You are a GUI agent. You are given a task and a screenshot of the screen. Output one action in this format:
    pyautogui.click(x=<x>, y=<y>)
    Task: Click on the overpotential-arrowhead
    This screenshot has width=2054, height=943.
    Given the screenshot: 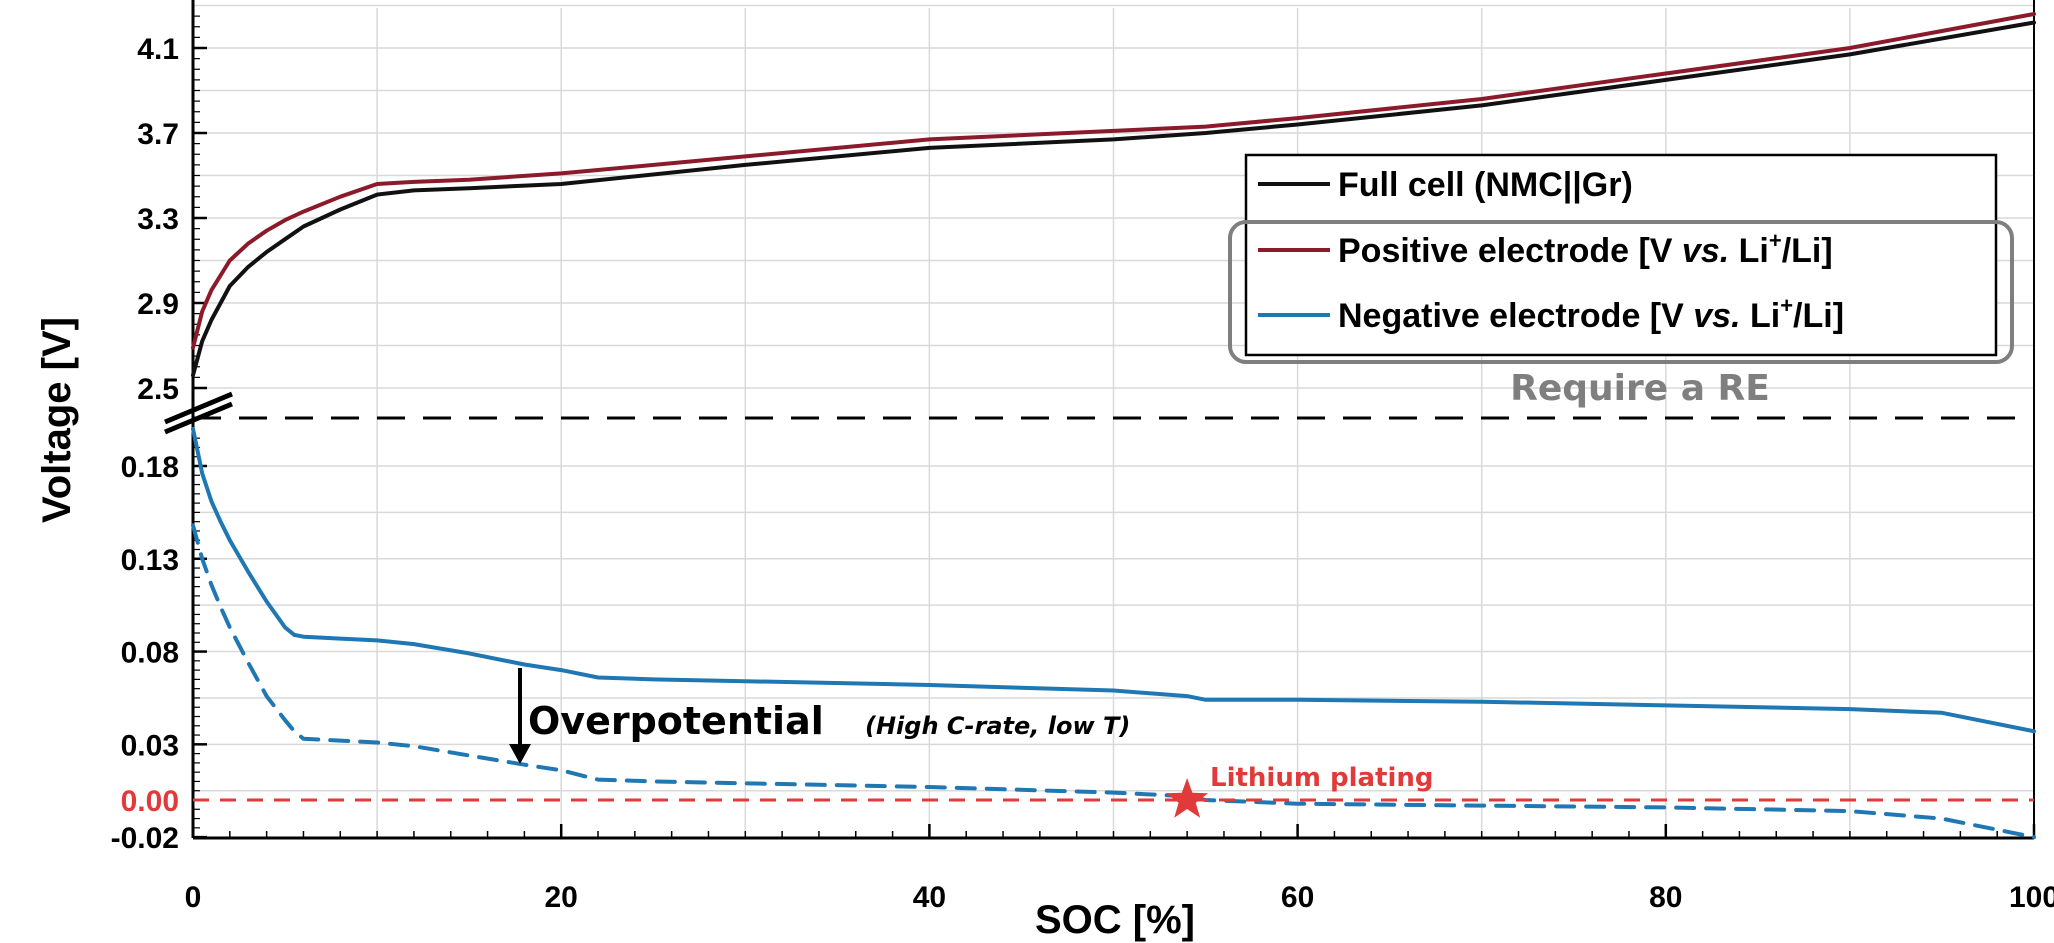 What is the action you would take?
    pyautogui.click(x=520, y=754)
    